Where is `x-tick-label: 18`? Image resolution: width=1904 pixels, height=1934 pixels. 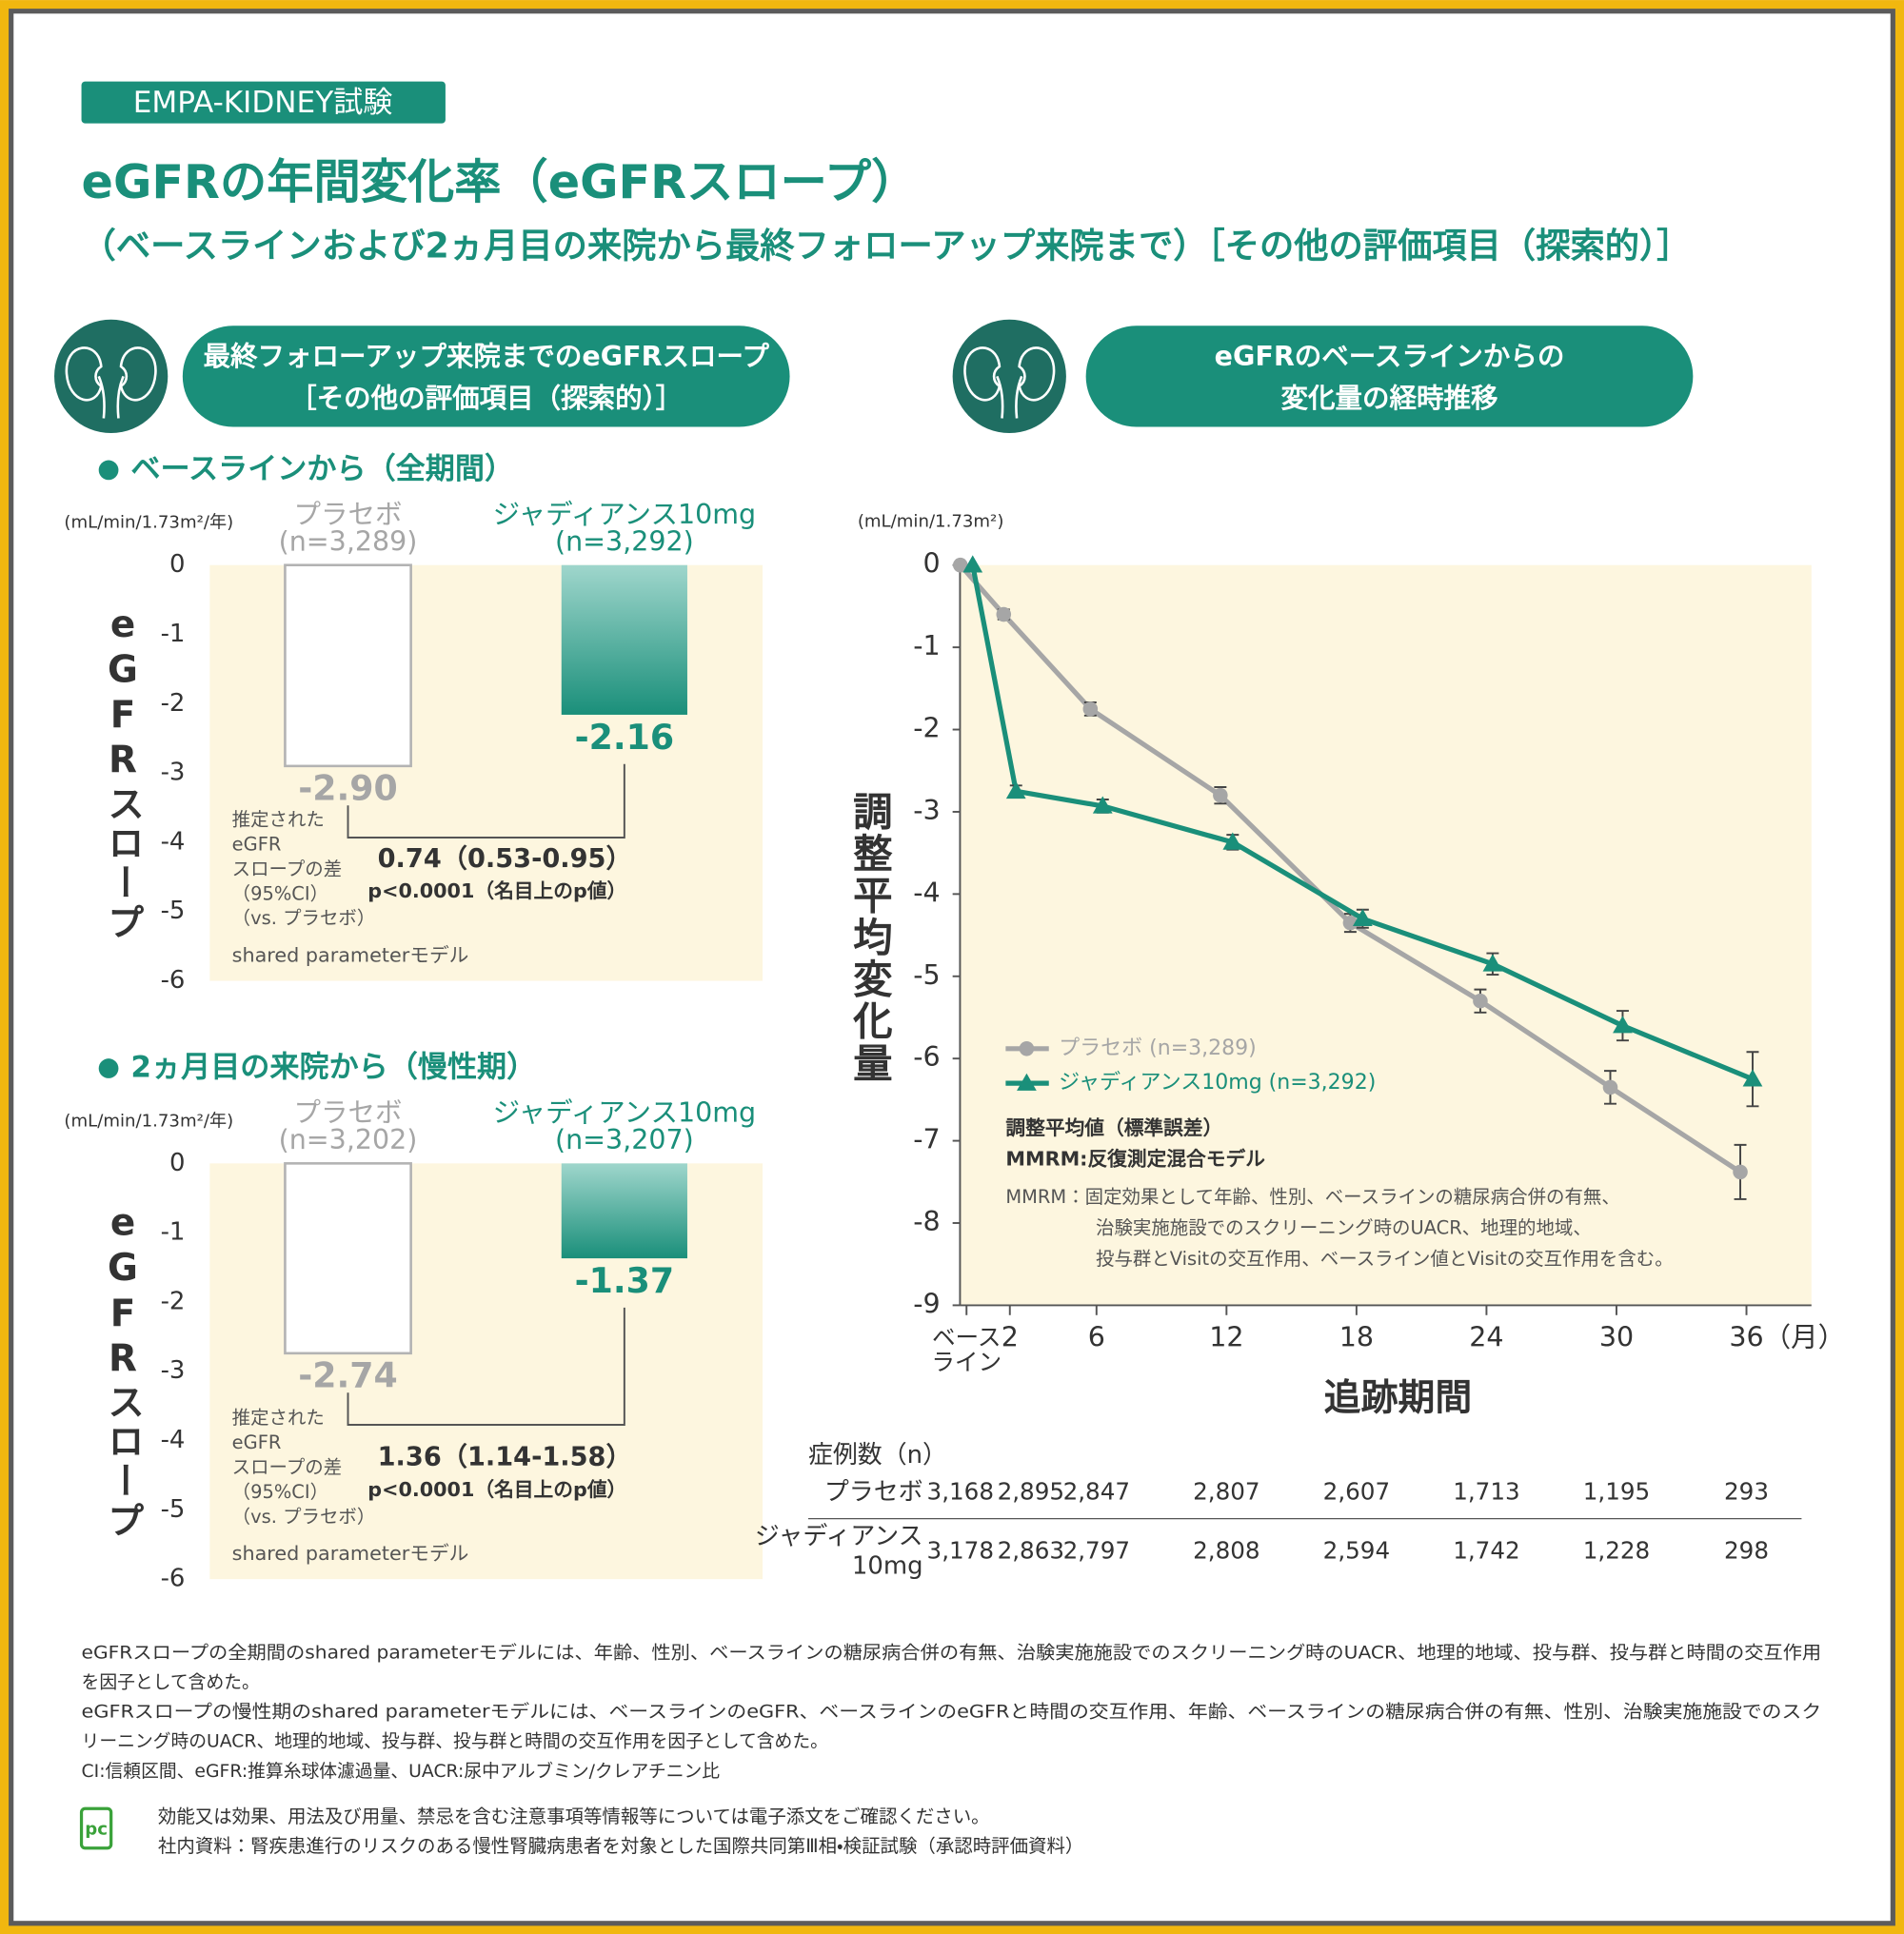
x-tick-label: 18 is located at coordinates (1356, 1336).